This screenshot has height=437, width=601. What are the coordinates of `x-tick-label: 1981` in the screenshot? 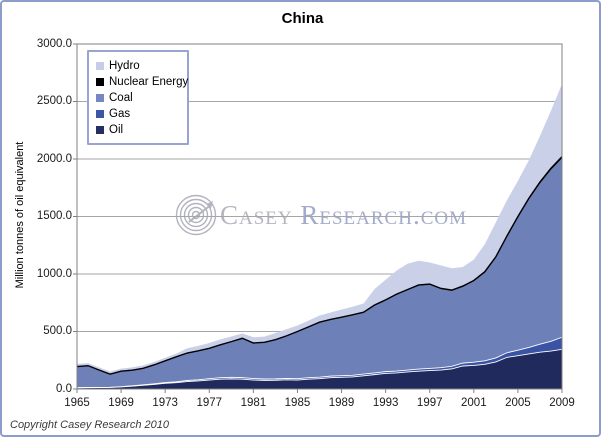 It's located at (253, 403).